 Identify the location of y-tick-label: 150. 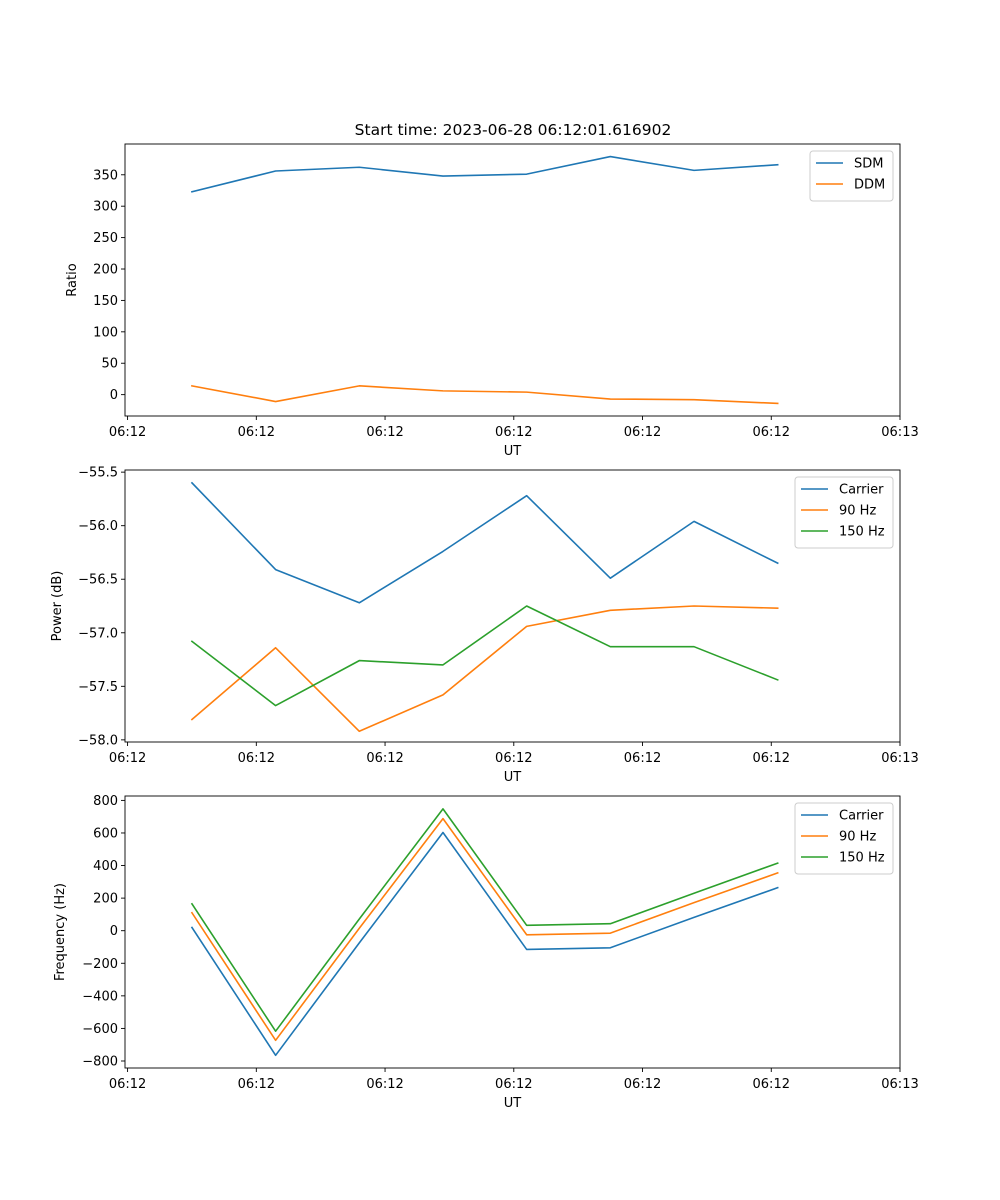
(105, 301).